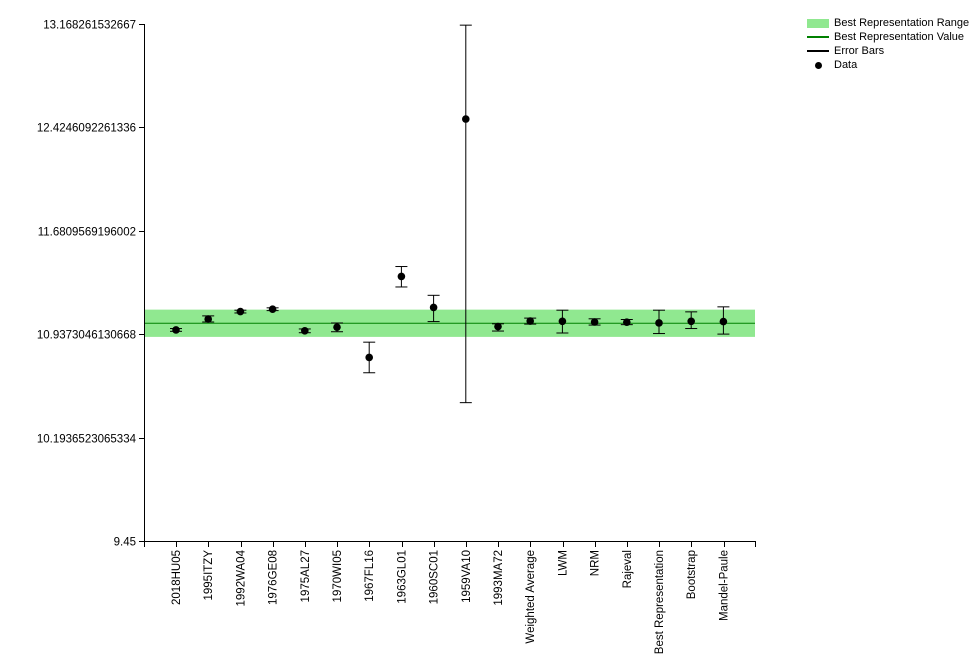 This screenshot has width=977, height=657. What do you see at coordinates (370, 576) in the screenshot?
I see `x-tick-label: 1967FL16` at bounding box center [370, 576].